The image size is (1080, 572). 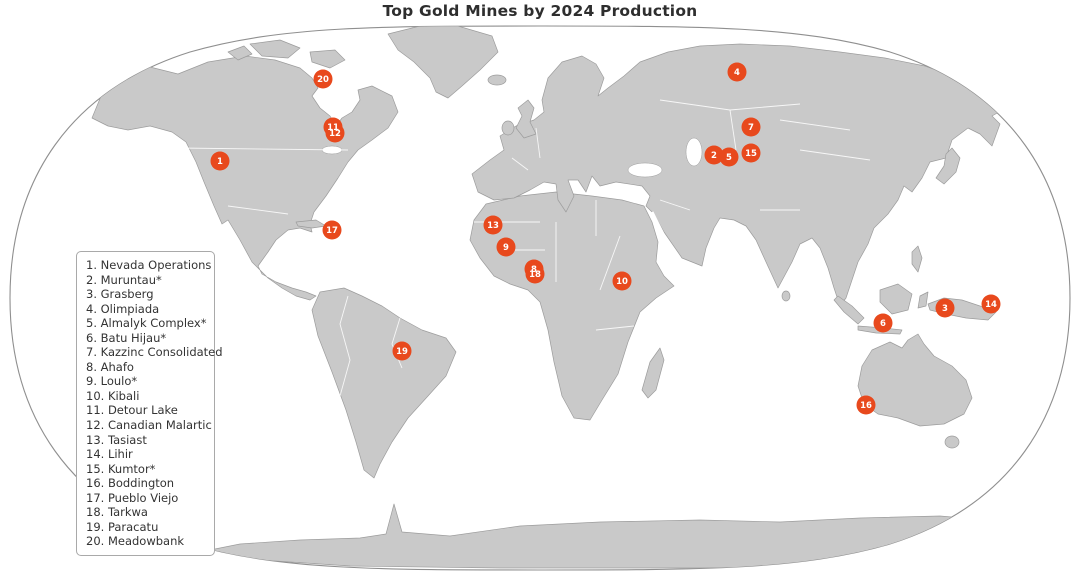 I want to click on legend-item-18: 18. Tarkwa, so click(x=117, y=512).